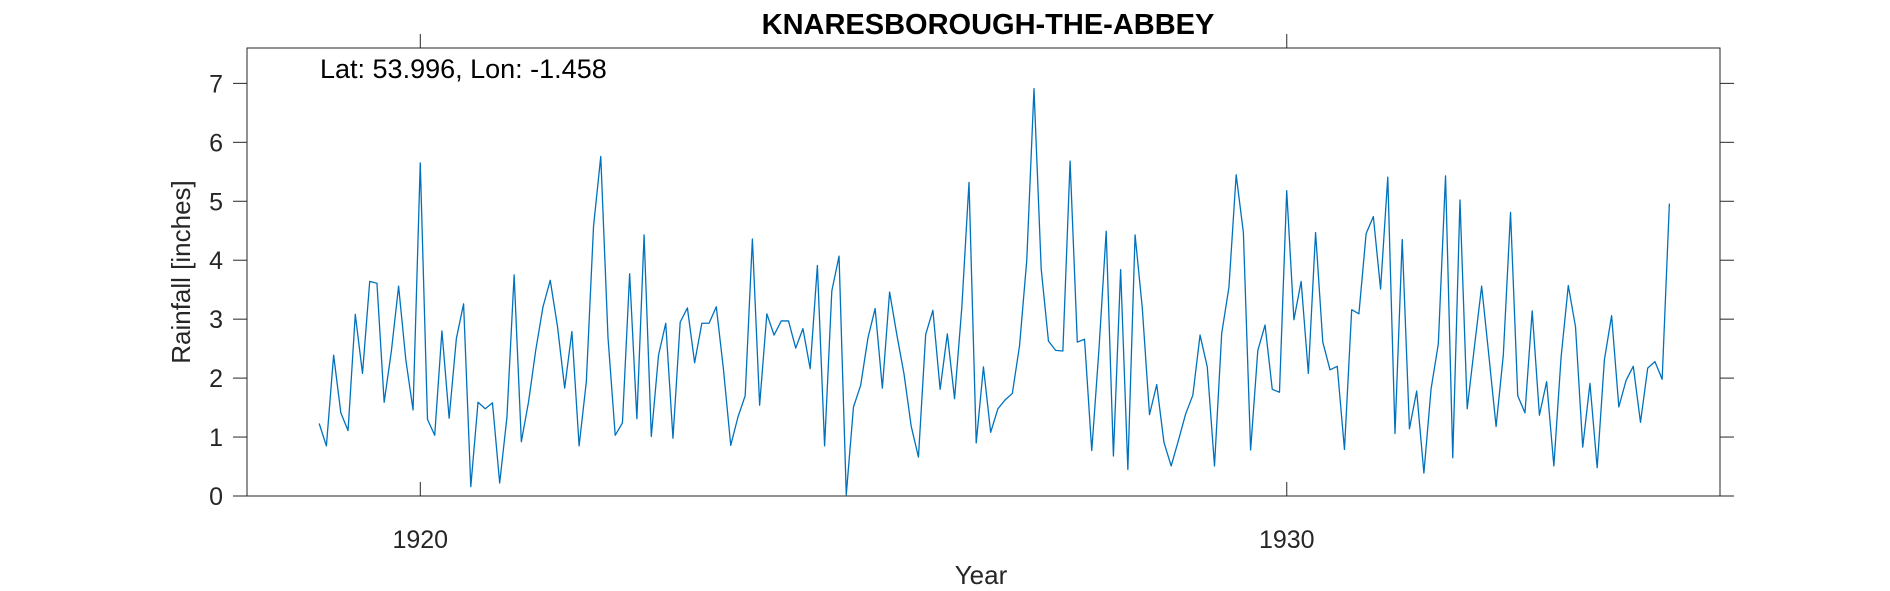 This screenshot has height=591, width=1890. What do you see at coordinates (181, 272) in the screenshot?
I see `y-axis-label: Rainfall [inches]` at bounding box center [181, 272].